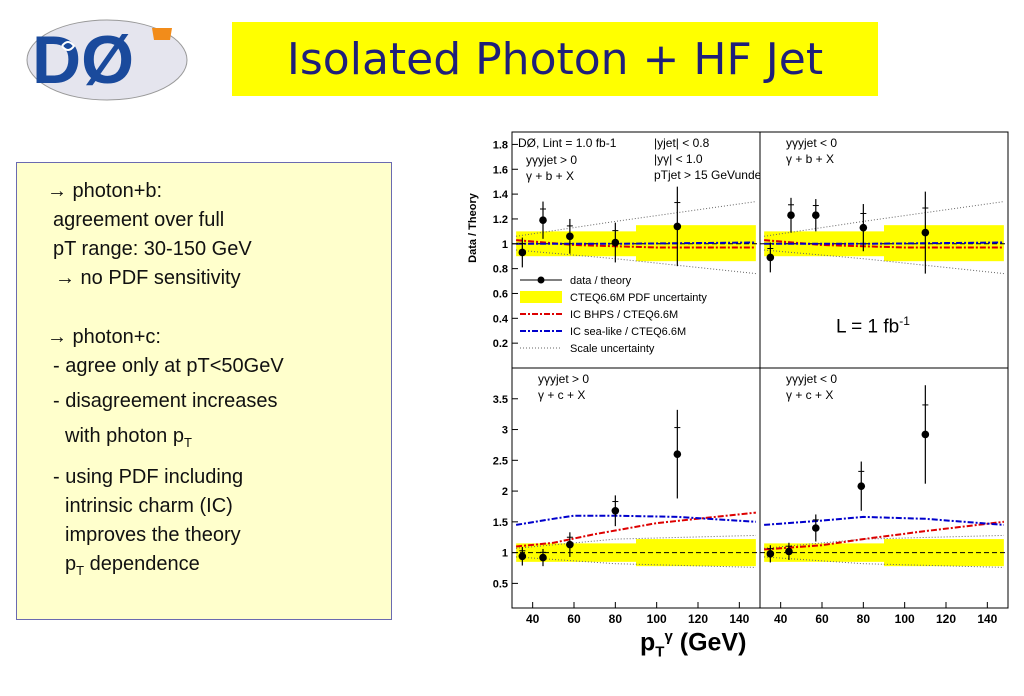  Describe the element at coordinates (139, 220) in the screenshot. I see `note-b-line1: agreement over full` at that location.